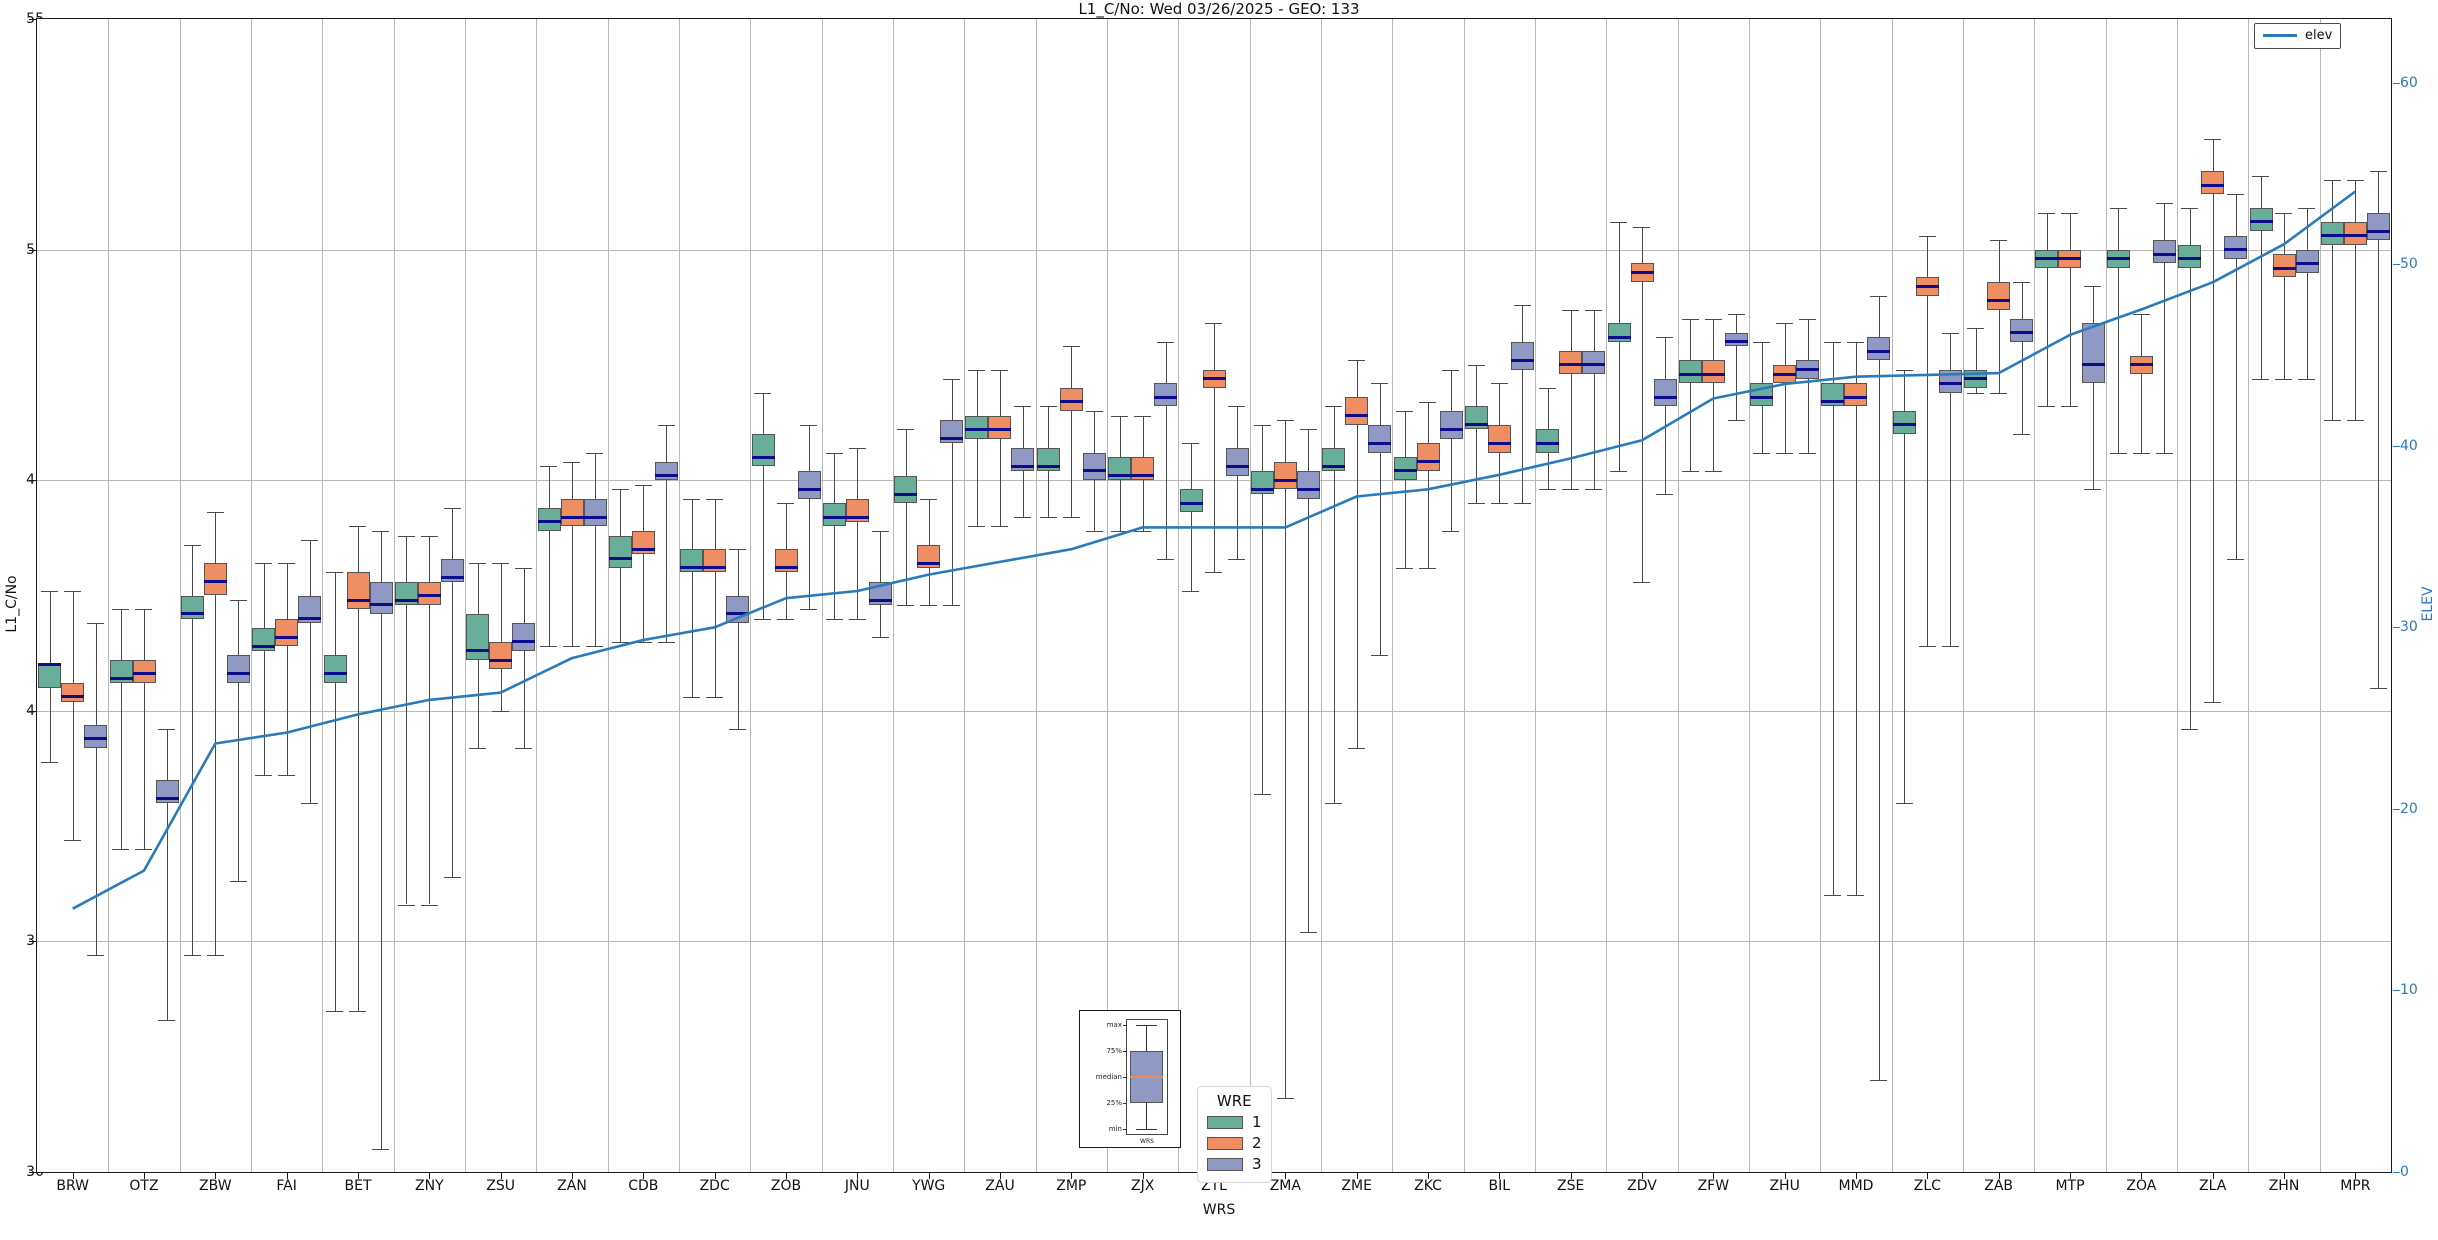 The width and height of the screenshot is (2438, 1240). What do you see at coordinates (2070, 1186) in the screenshot?
I see `x-axis-tick-label: MTP` at bounding box center [2070, 1186].